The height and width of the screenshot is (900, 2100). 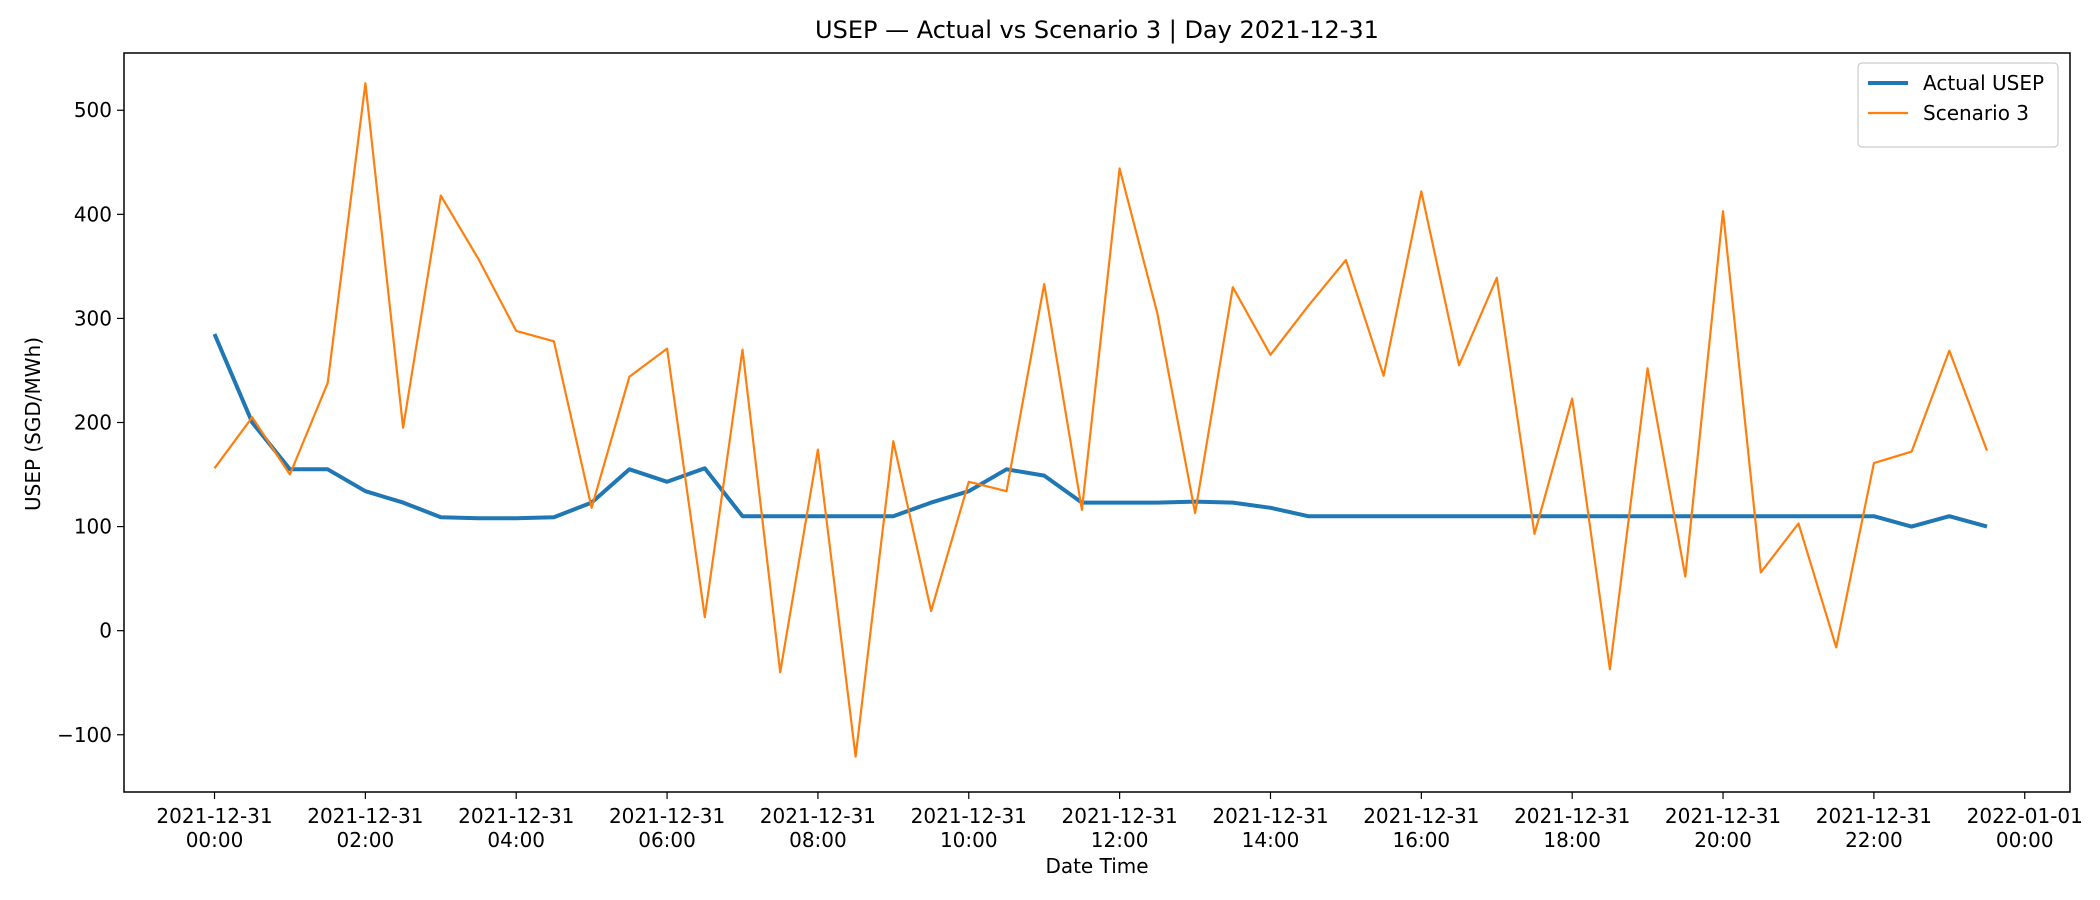 I want to click on y-tick-label: 300, so click(x=93, y=318).